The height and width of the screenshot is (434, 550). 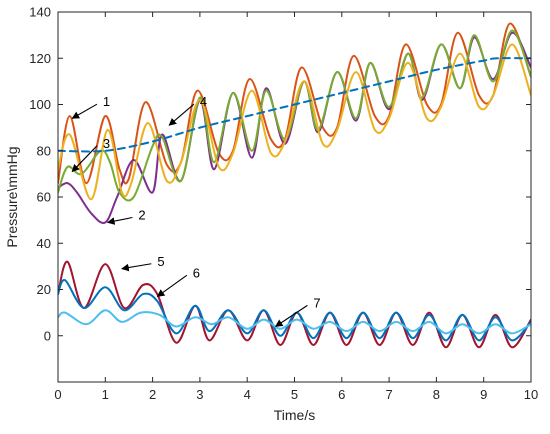 I want to click on x-tick-label: 3, so click(x=199, y=394).